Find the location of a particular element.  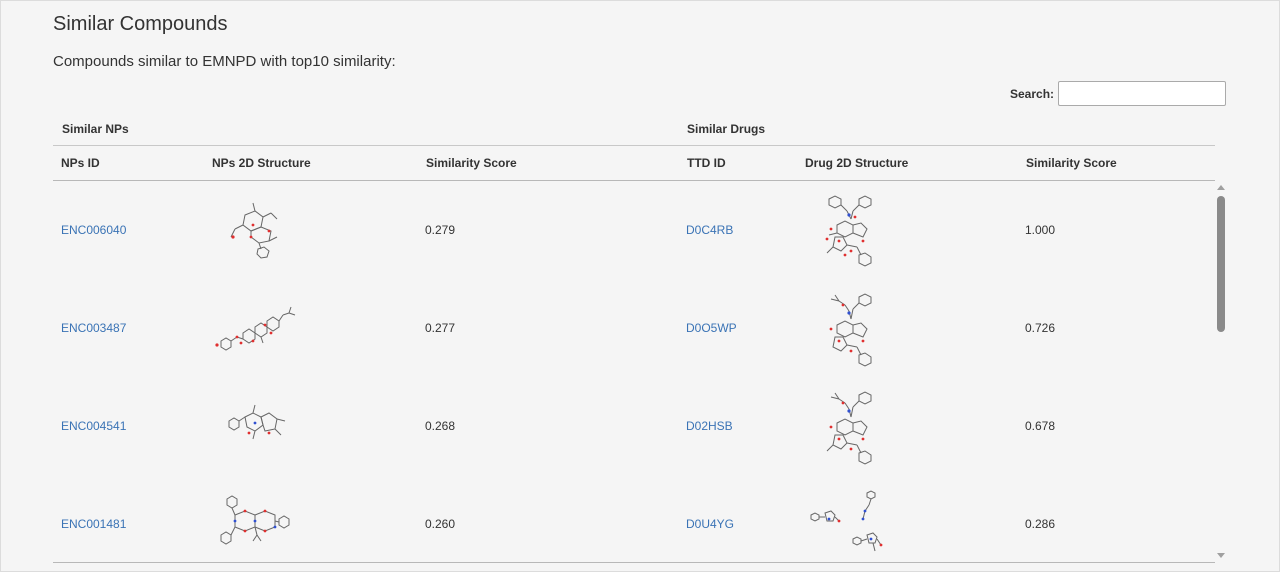

page-title: Similar Compounds is located at coordinates (140, 24).